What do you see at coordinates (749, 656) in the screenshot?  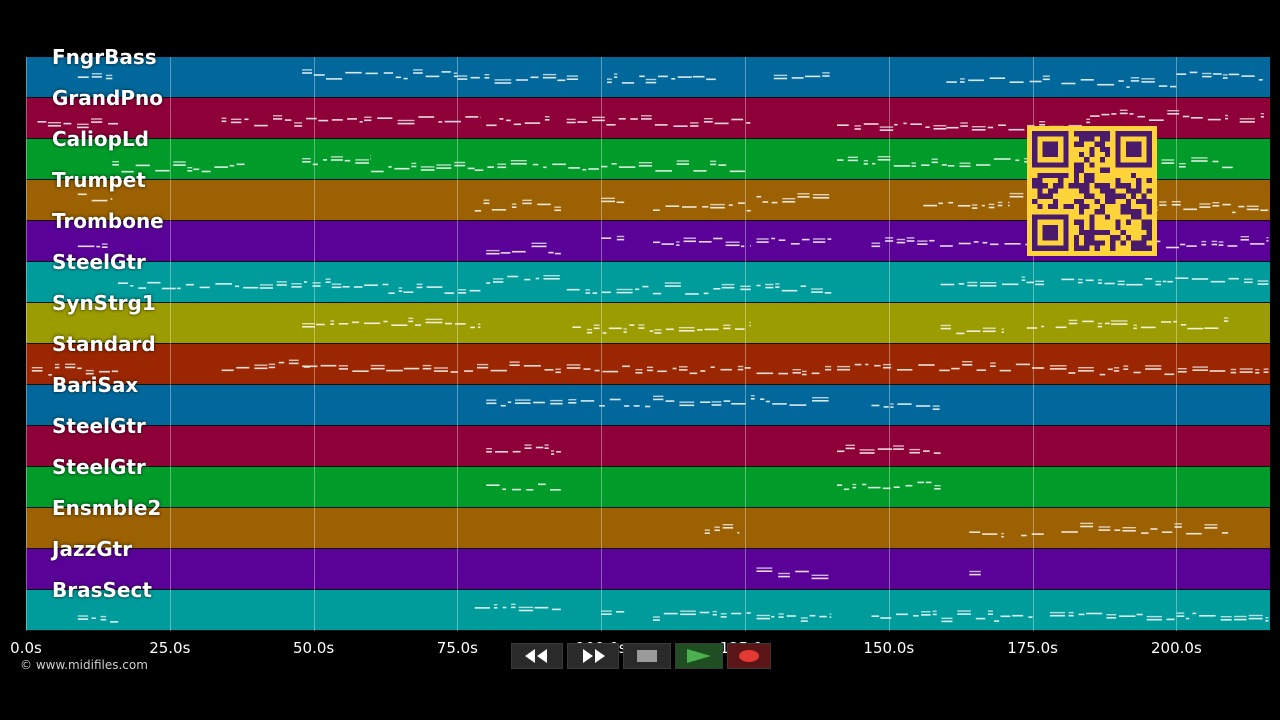 I see `record-button` at bounding box center [749, 656].